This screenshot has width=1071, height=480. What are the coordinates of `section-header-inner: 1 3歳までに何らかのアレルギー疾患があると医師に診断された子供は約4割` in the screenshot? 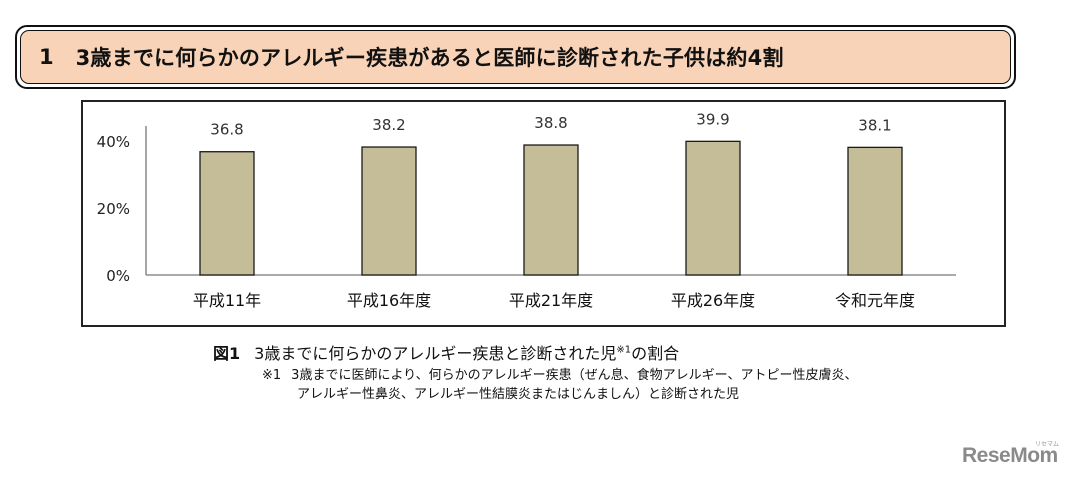 It's located at (515, 57).